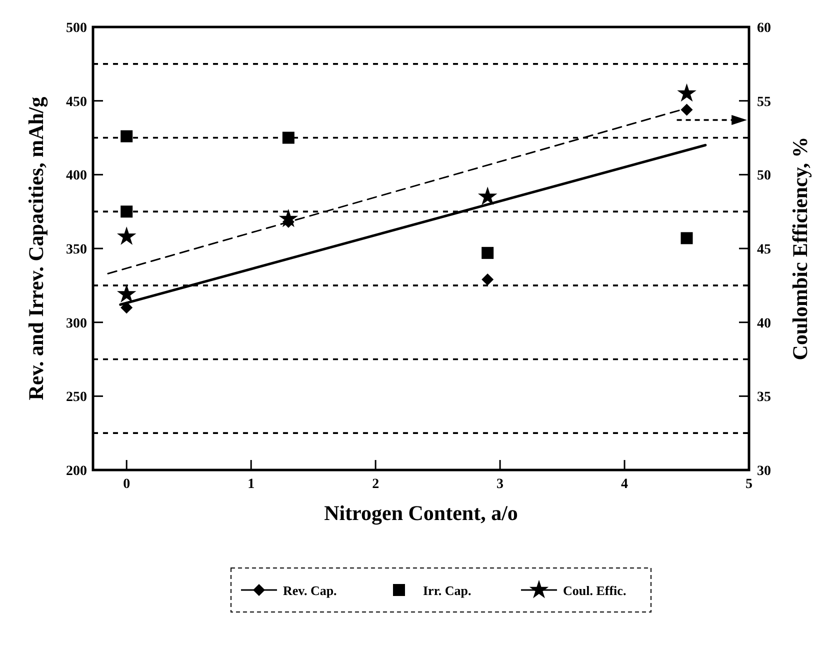 The image size is (821, 648). I want to click on x-tick-label: 2, so click(376, 484).